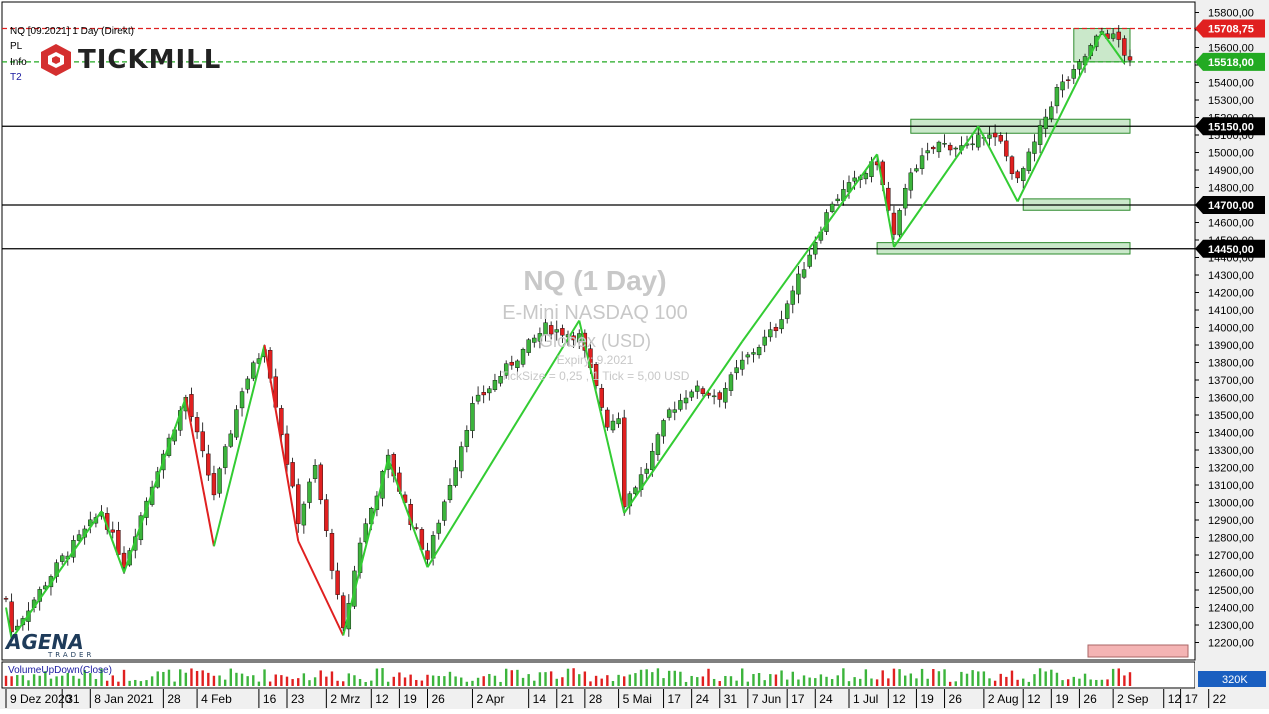 The height and width of the screenshot is (714, 1269). I want to click on watermark-title: NQ (1 Day), so click(595, 280).